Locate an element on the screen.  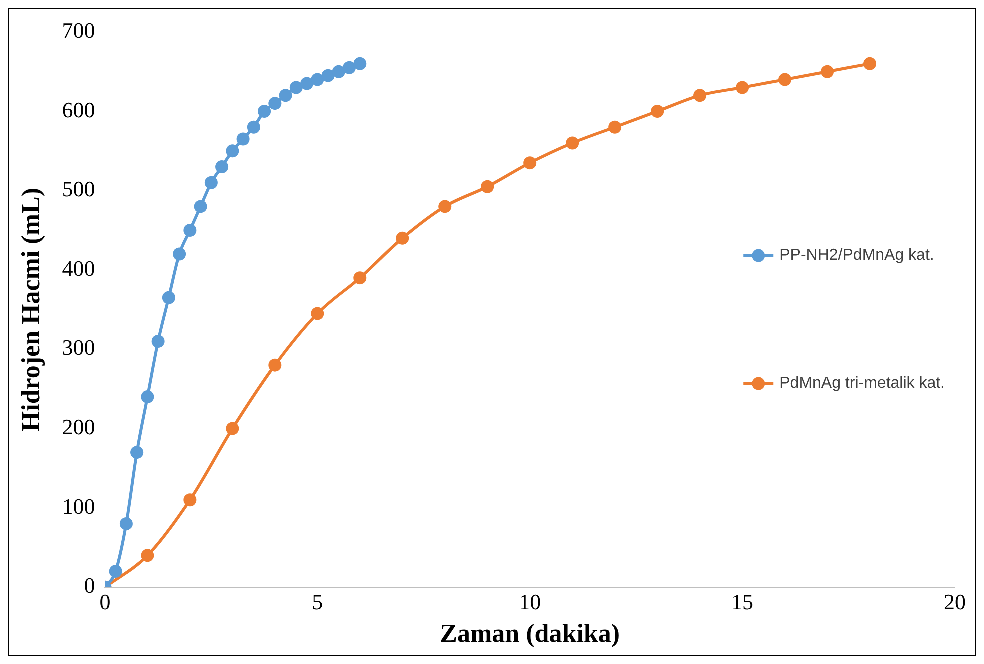
x-axis-title: Zaman (dakika) is located at coordinates (530, 633).